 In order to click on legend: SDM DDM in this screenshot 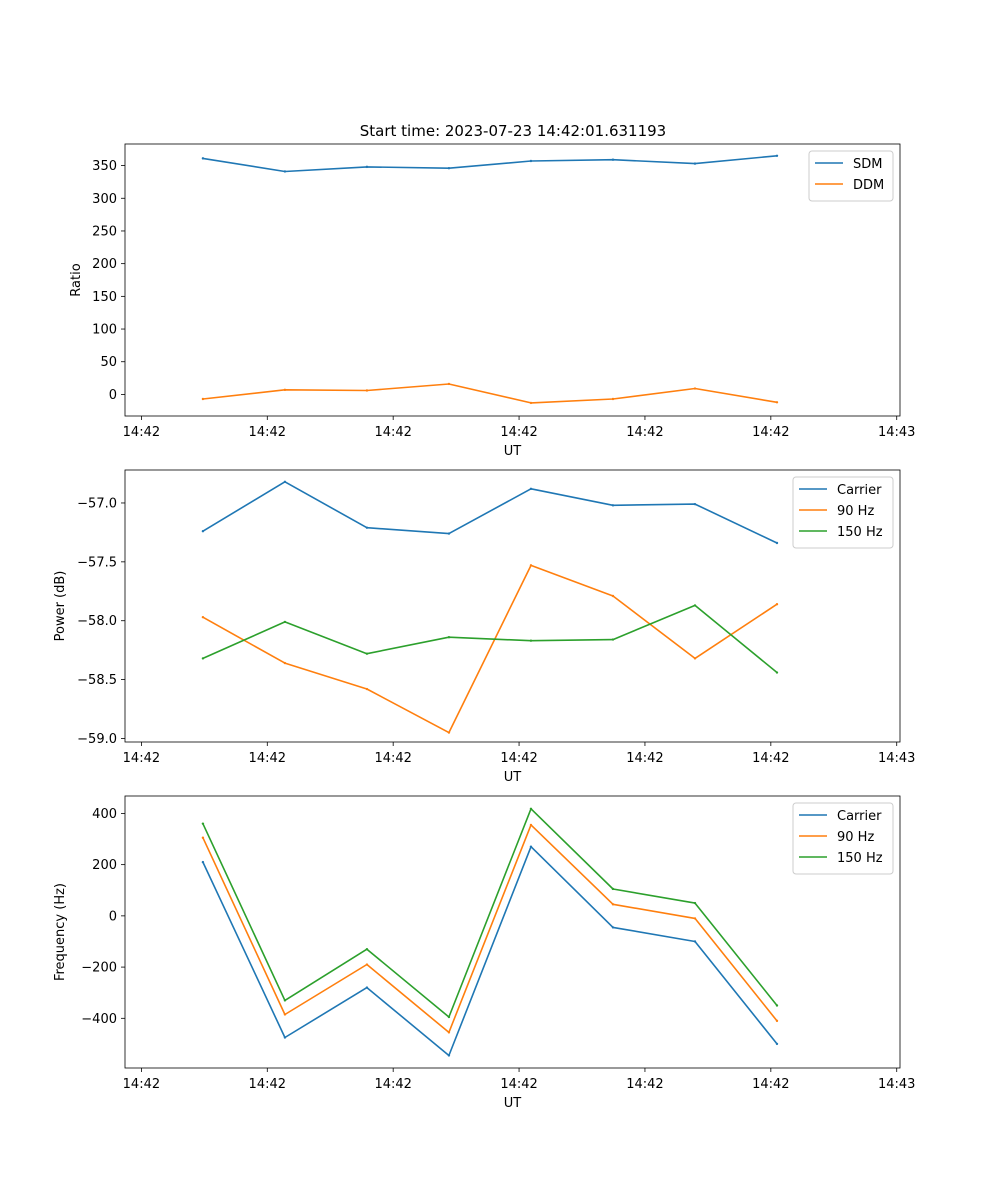, I will do `click(851, 176)`.